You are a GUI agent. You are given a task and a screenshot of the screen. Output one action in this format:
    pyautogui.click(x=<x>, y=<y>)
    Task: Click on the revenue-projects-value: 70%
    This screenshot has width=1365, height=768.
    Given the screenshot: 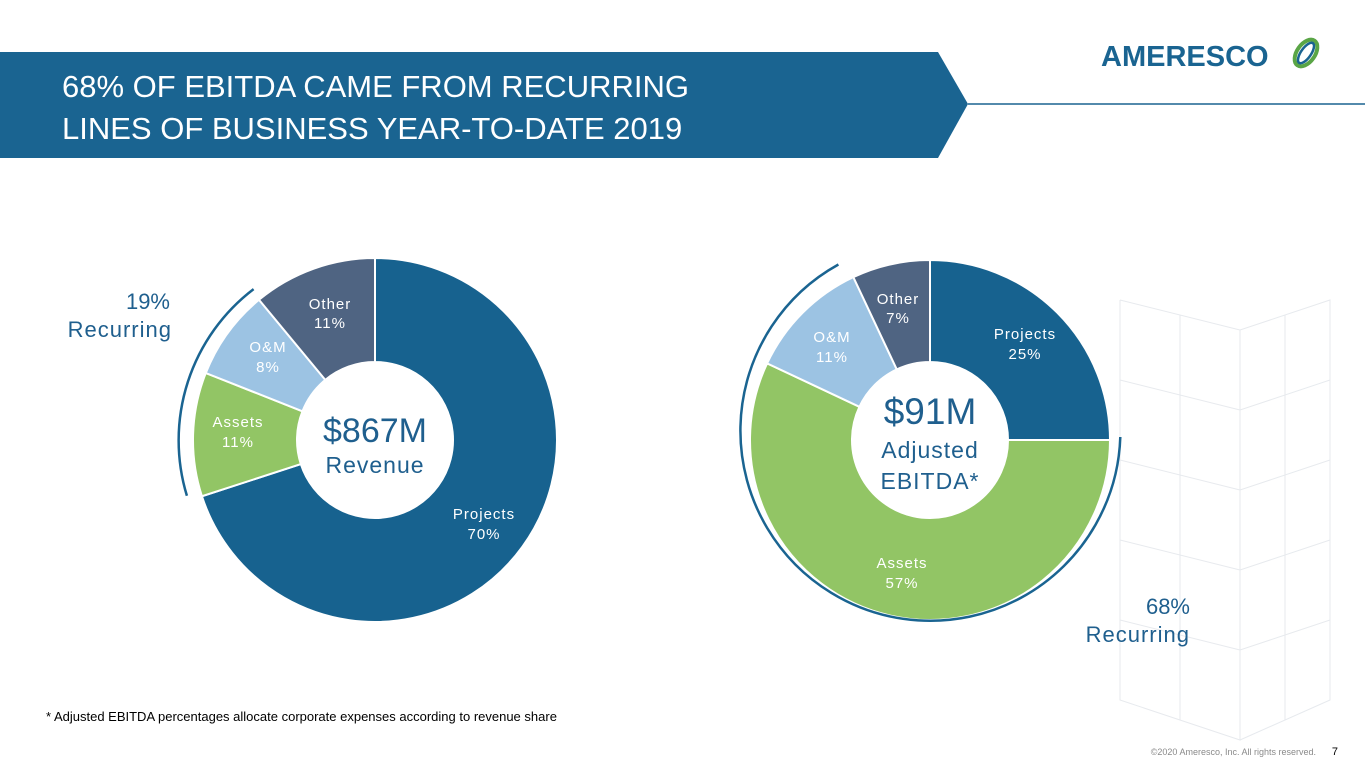 What is the action you would take?
    pyautogui.click(x=483, y=534)
    